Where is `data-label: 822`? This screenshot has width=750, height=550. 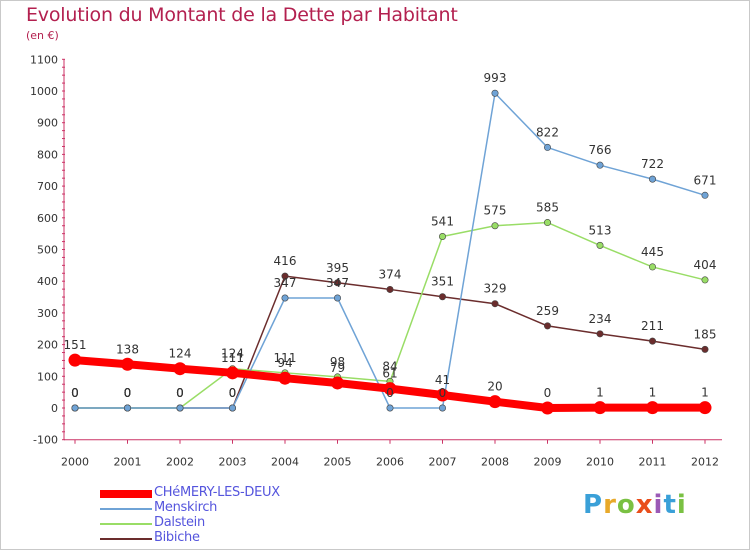
data-label: 822 is located at coordinates (547, 132).